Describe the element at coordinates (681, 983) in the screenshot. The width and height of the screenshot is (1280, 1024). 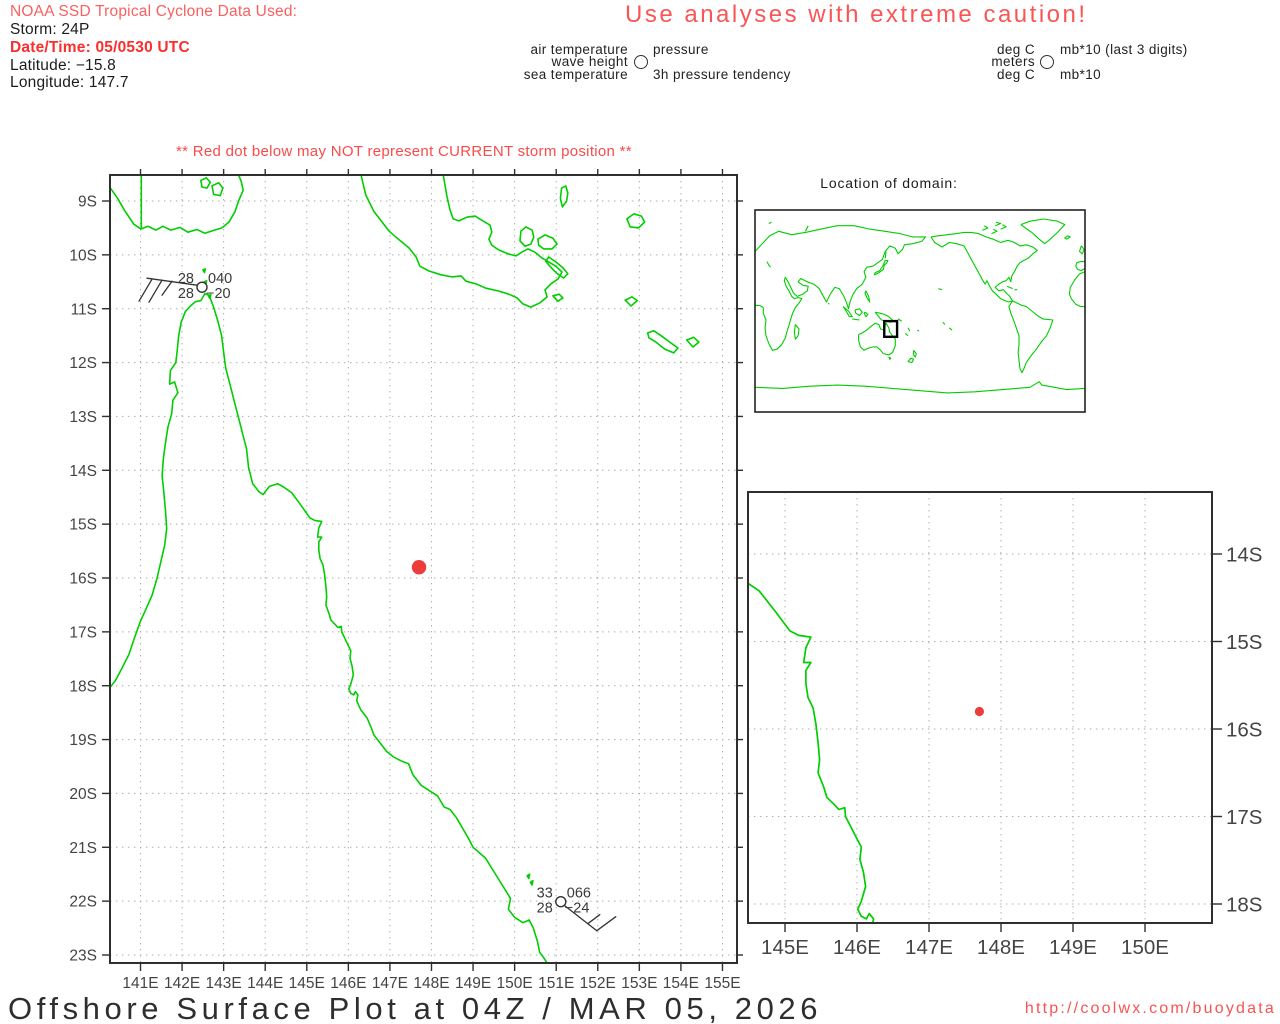
I see `main-lon-tick-label: 154E` at that location.